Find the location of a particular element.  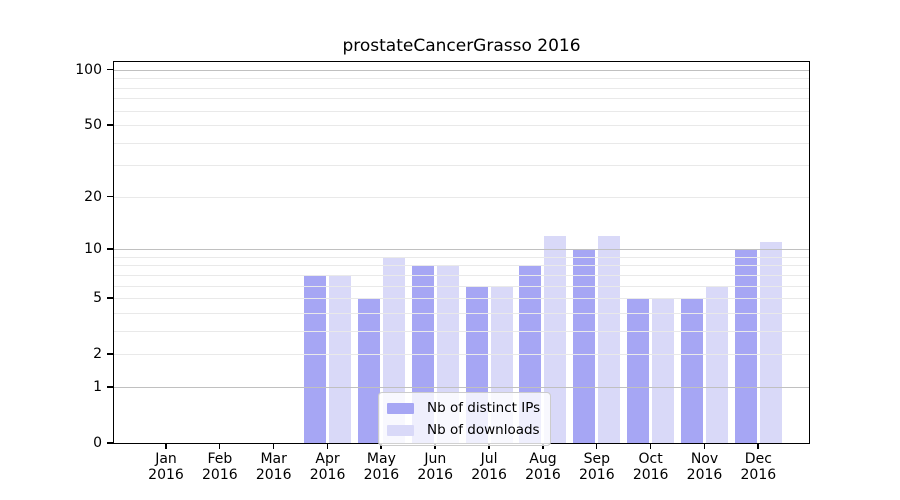

y-tick-label: 0 is located at coordinates (97, 443).